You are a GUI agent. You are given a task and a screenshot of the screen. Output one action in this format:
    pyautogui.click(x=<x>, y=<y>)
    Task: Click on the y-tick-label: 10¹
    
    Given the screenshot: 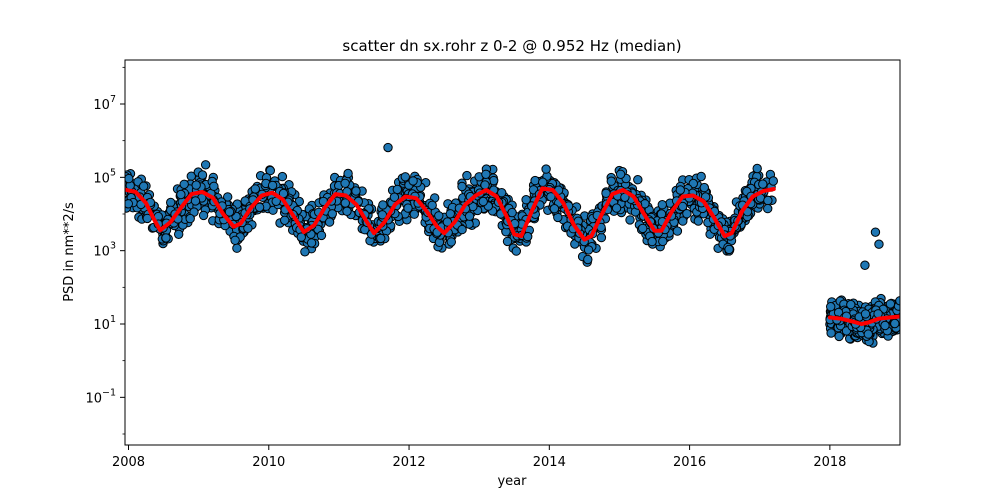 What is the action you would take?
    pyautogui.click(x=104, y=323)
    